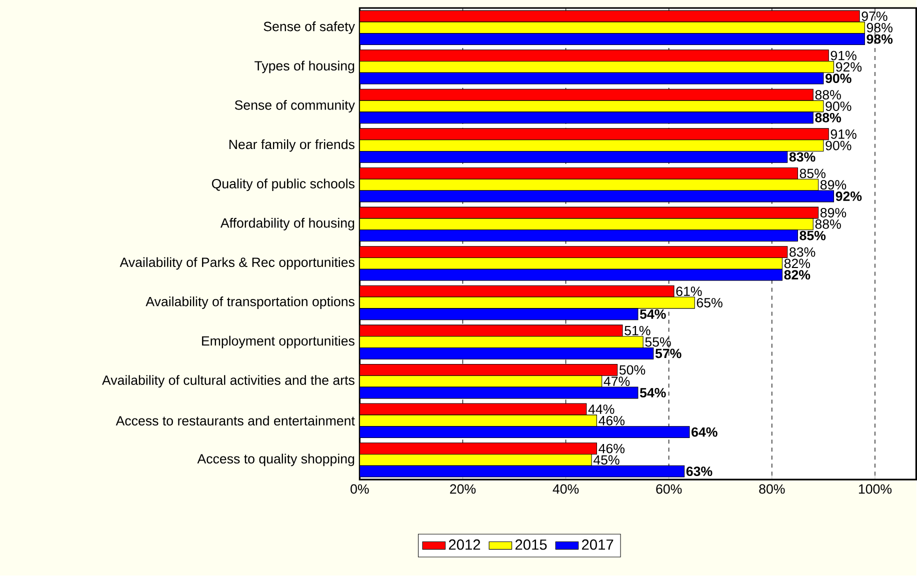  Describe the element at coordinates (601, 409) in the screenshot. I see `data-label: 44%` at that location.